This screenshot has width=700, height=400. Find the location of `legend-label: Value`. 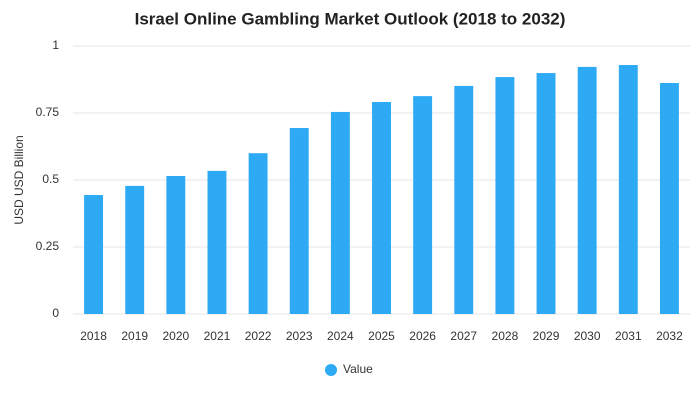

legend-label: Value is located at coordinates (358, 369).